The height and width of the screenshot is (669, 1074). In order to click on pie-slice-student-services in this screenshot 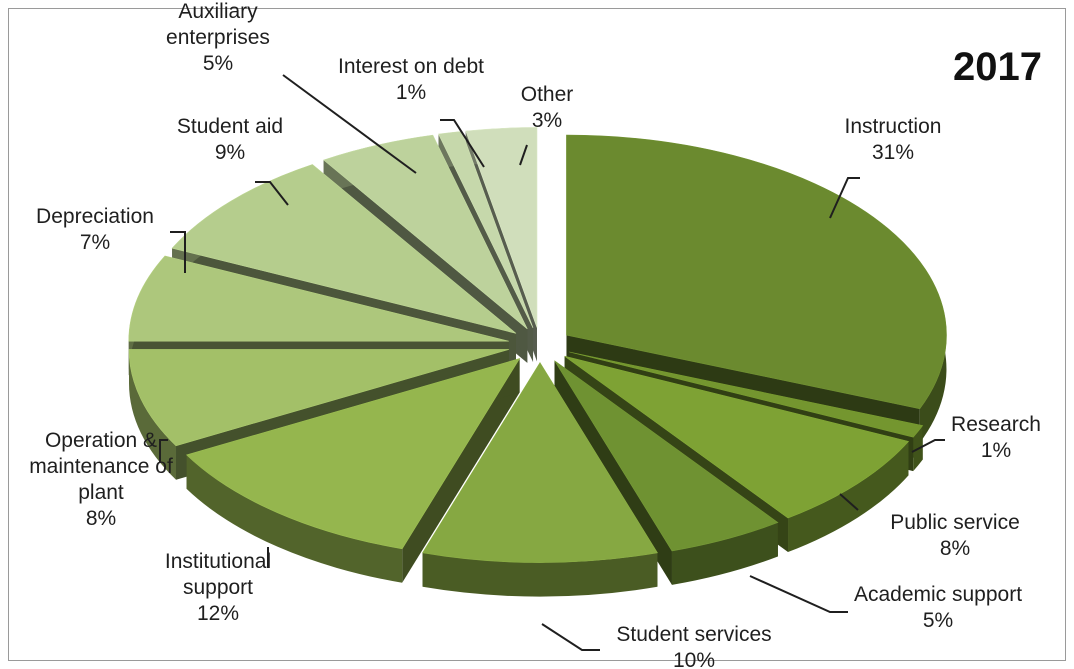, I will do `click(540, 462)`.